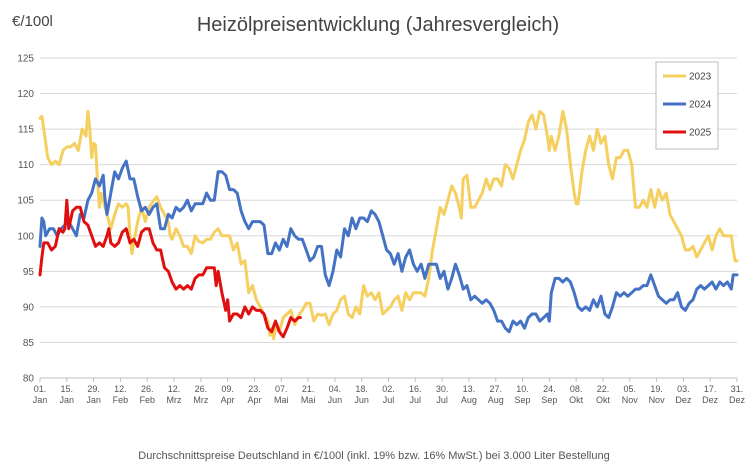  I want to click on y-axis-unit: €/100l, so click(32, 21).